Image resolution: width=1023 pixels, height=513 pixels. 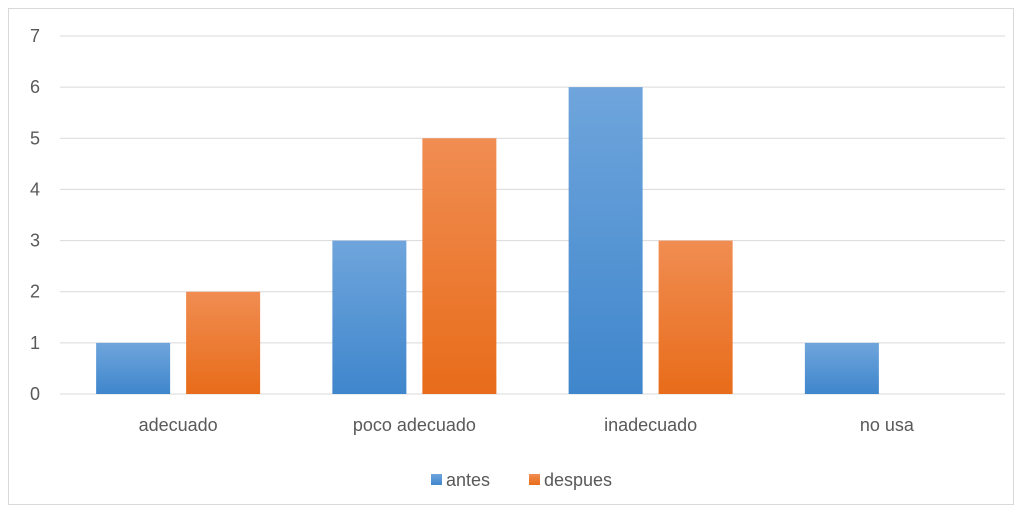 I want to click on legend-label-despues: despues, so click(x=578, y=480).